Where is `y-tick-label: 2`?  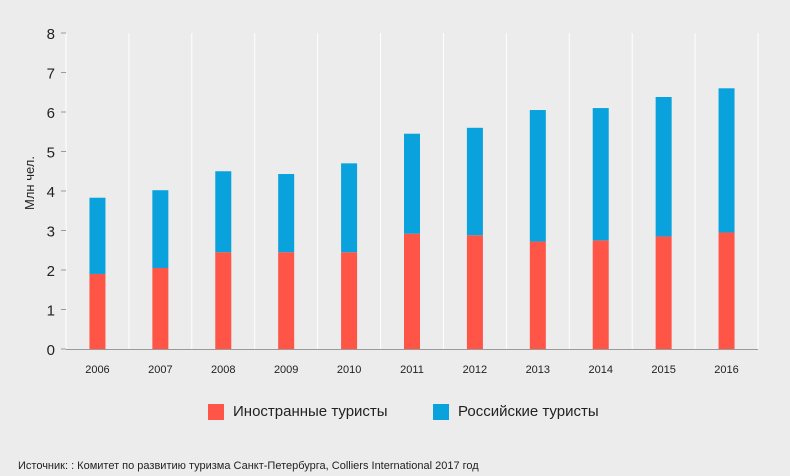 y-tick-label: 2 is located at coordinates (51, 271).